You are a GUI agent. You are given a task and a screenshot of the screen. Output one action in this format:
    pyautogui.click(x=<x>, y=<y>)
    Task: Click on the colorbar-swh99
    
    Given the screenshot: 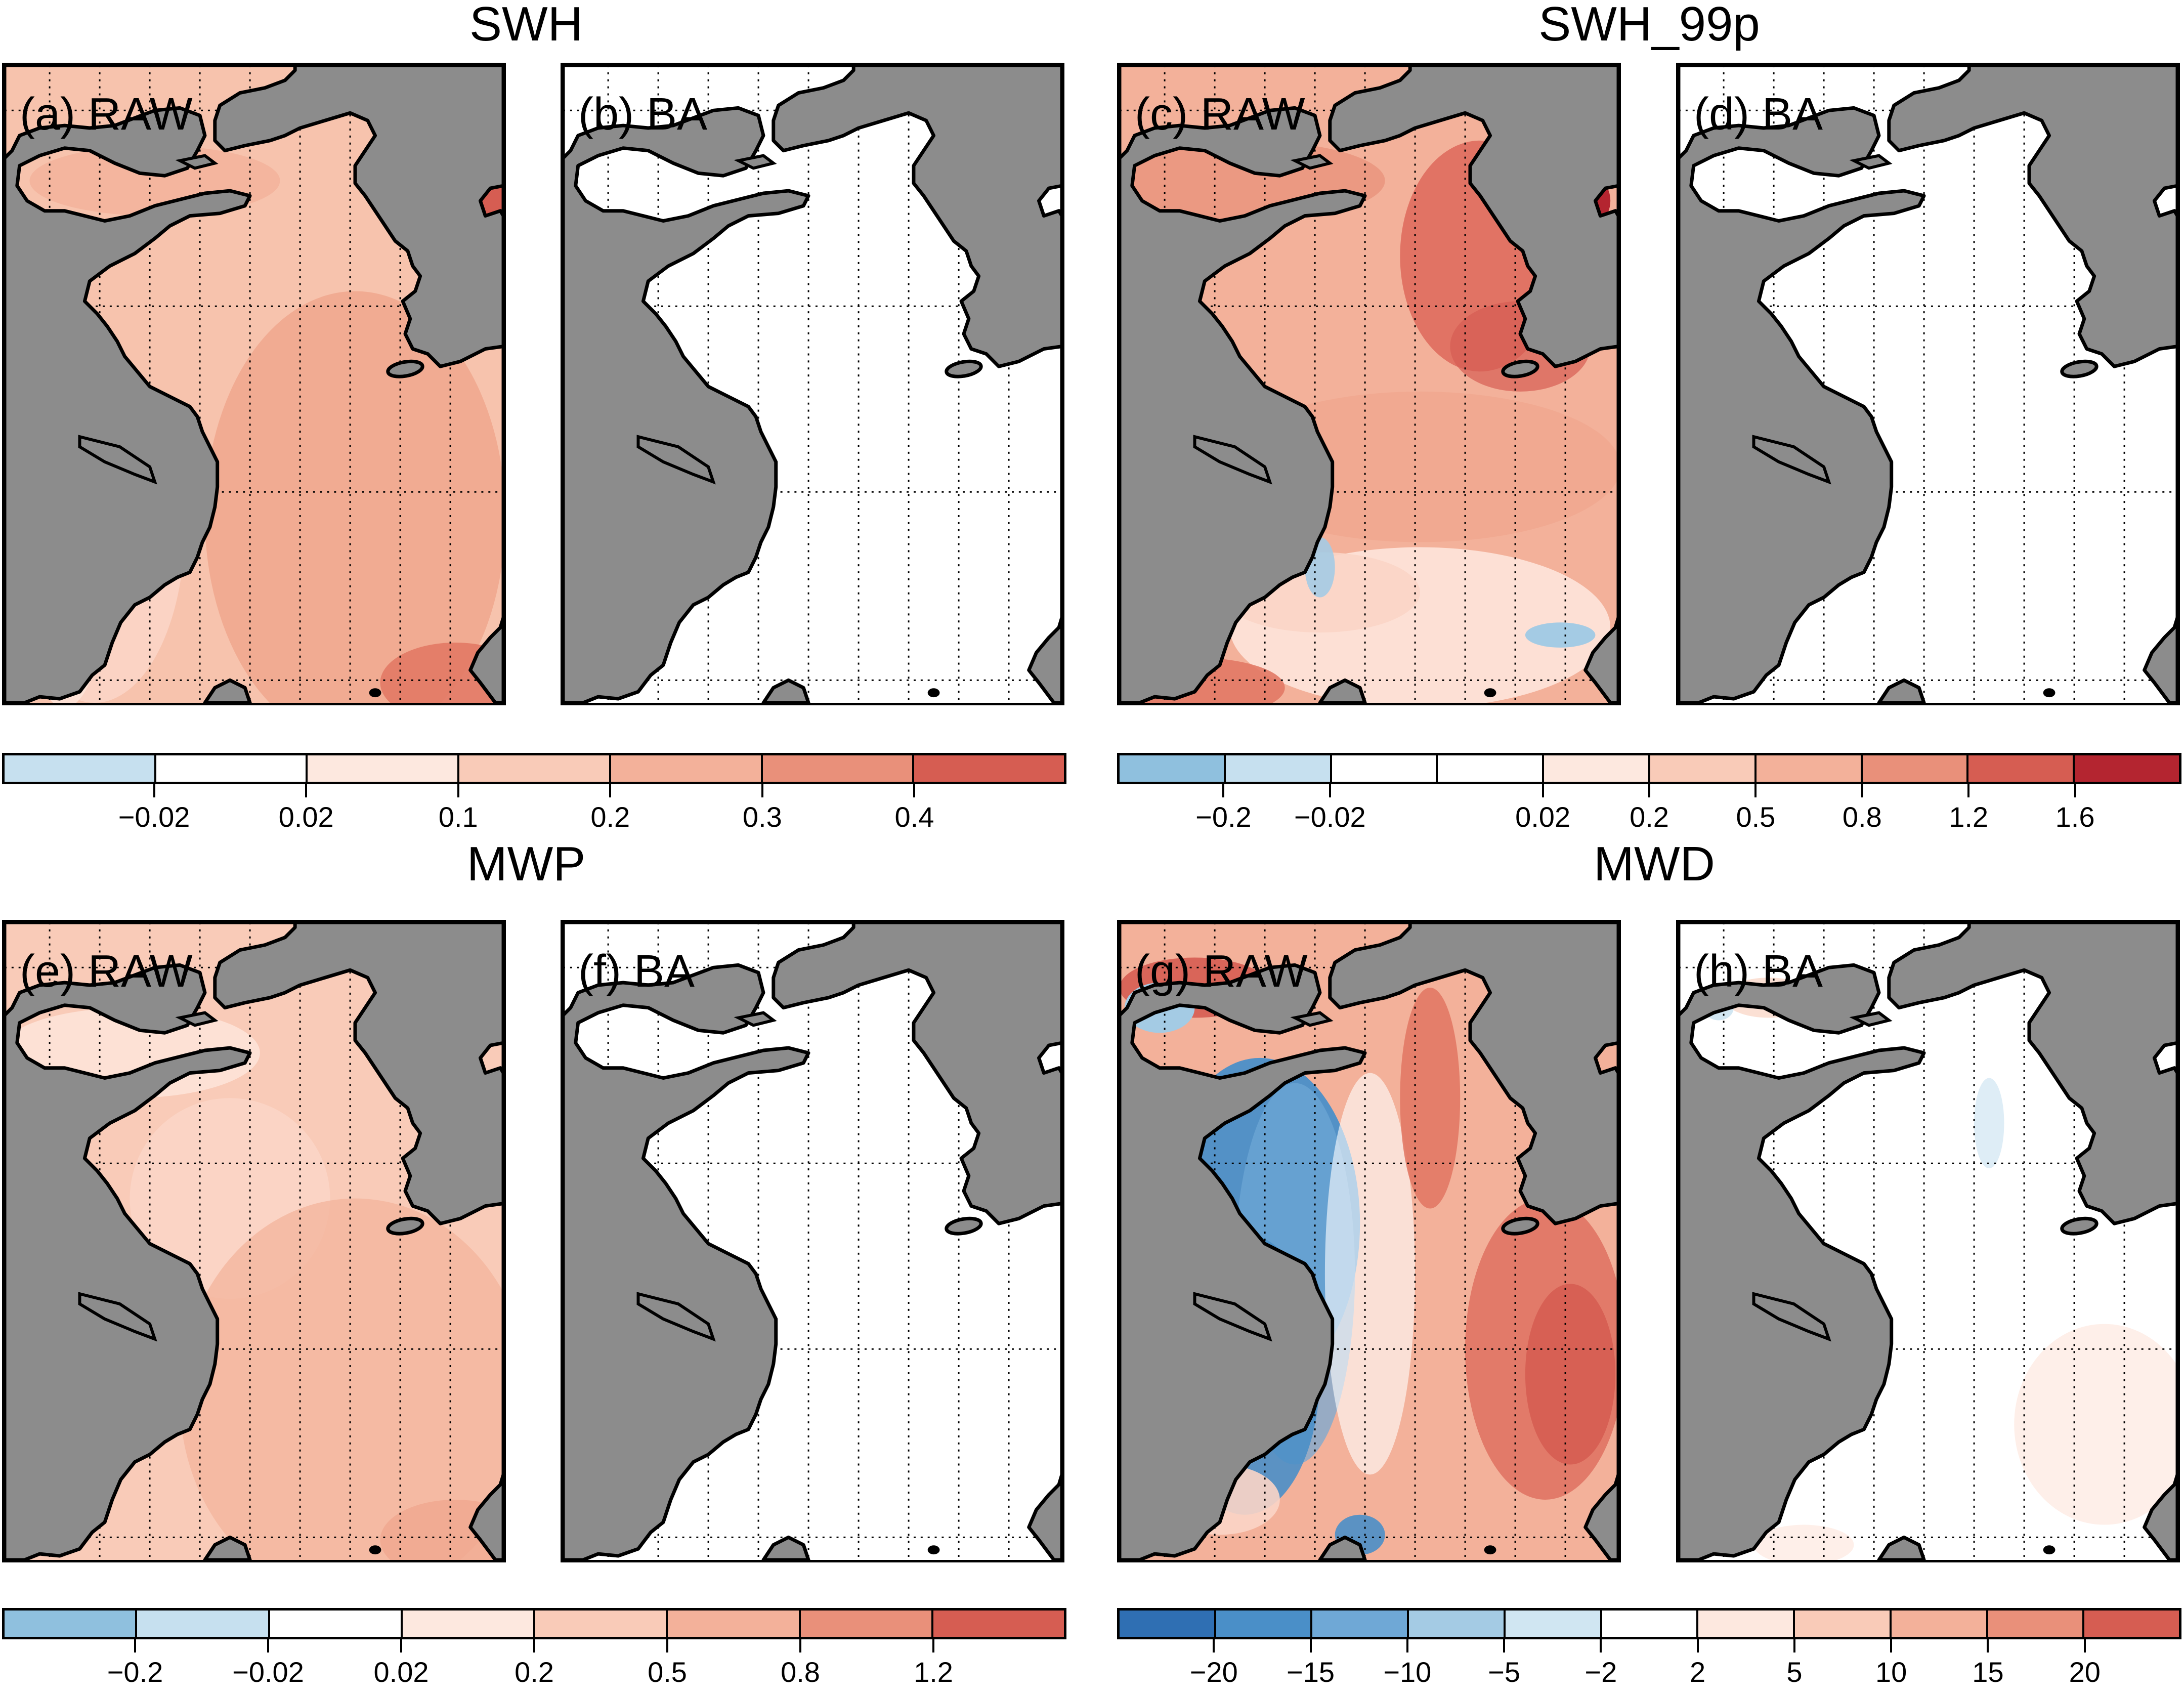 What is the action you would take?
    pyautogui.click(x=1649, y=768)
    